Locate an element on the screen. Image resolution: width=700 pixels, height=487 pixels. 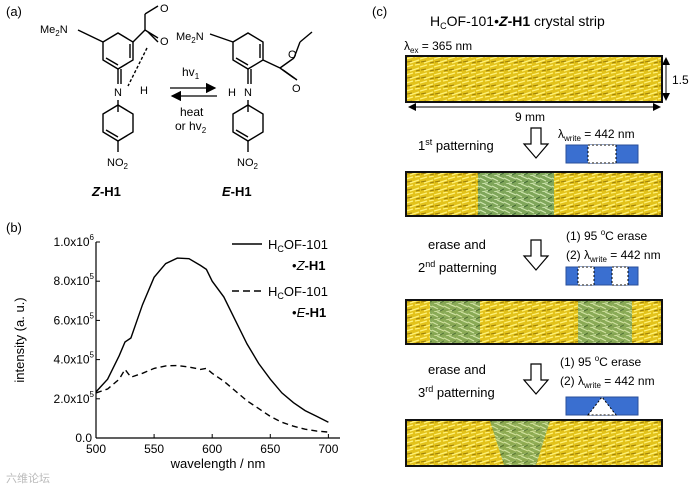
z-carbonyl-o: O is located at coordinates (164, 42).